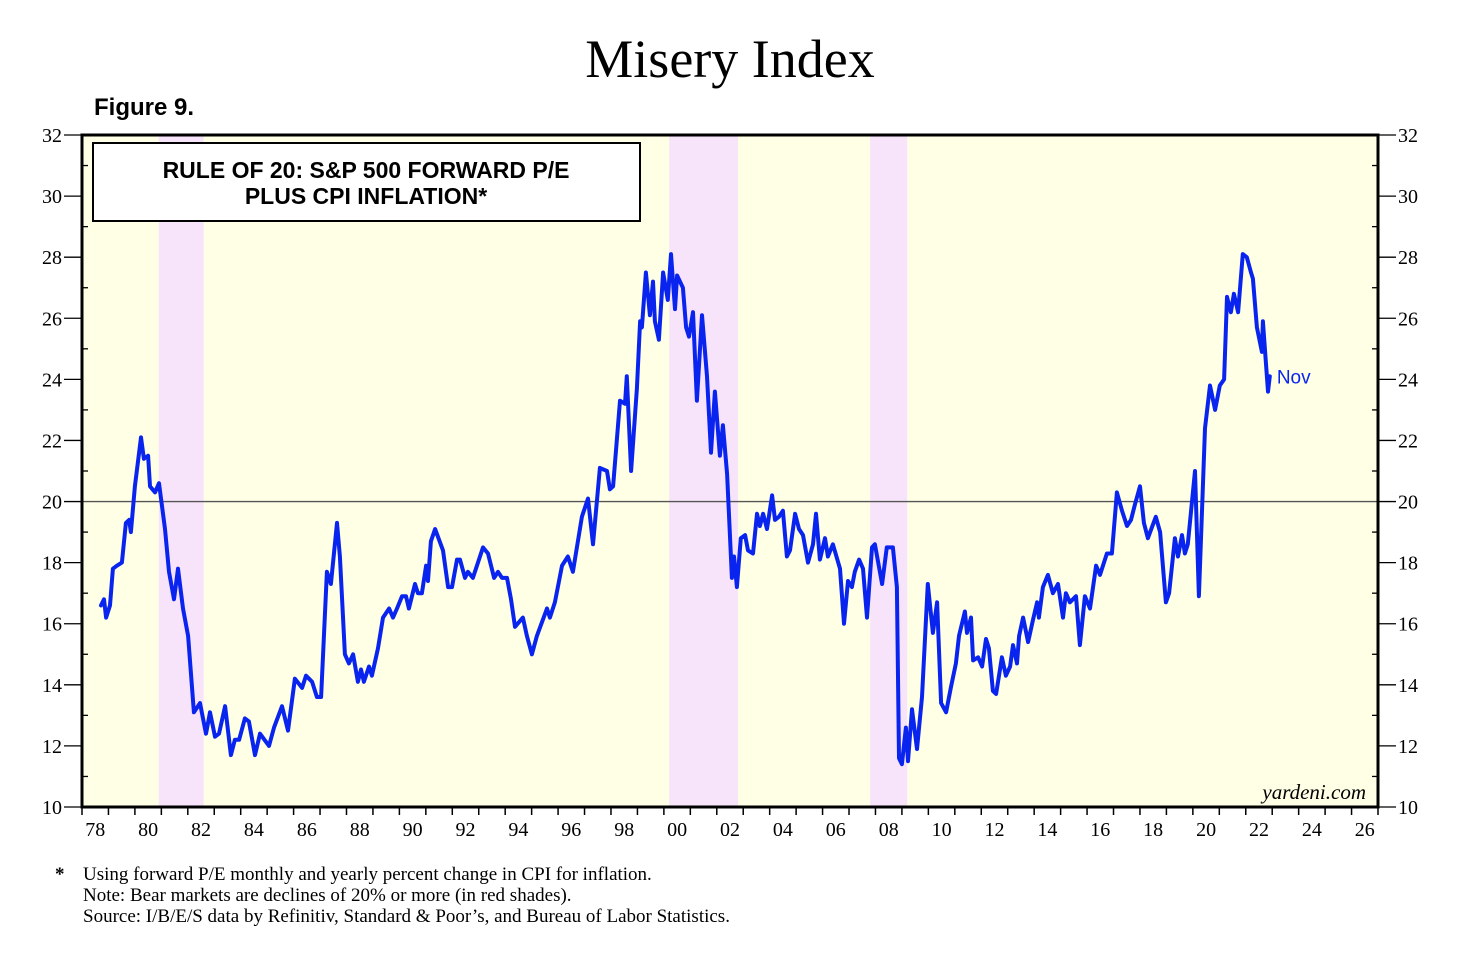 This screenshot has width=1460, height=954. I want to click on y-tick-label-right: 18, so click(1408, 564).